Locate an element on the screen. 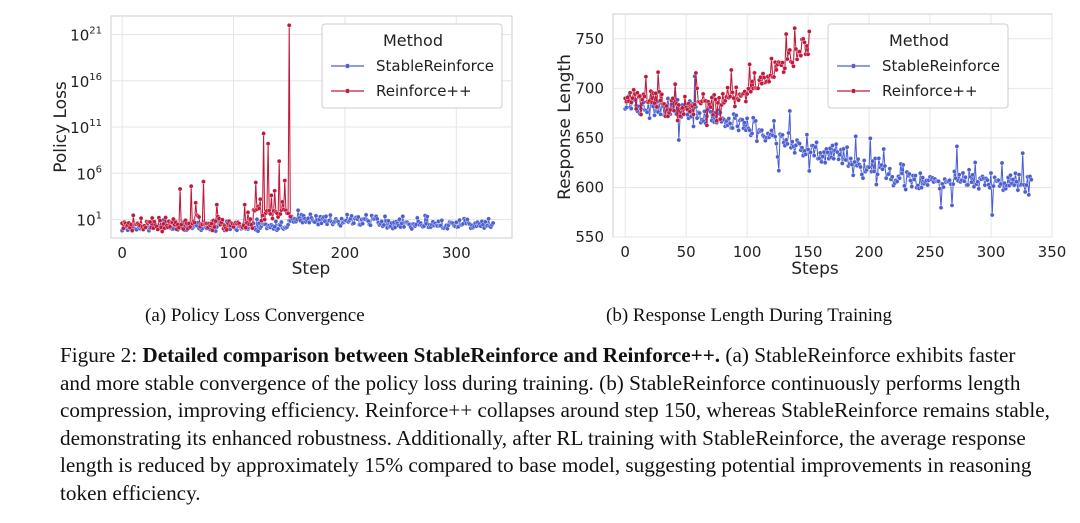 The image size is (1080, 523). y-tick-label: 1016 is located at coordinates (86, 81).